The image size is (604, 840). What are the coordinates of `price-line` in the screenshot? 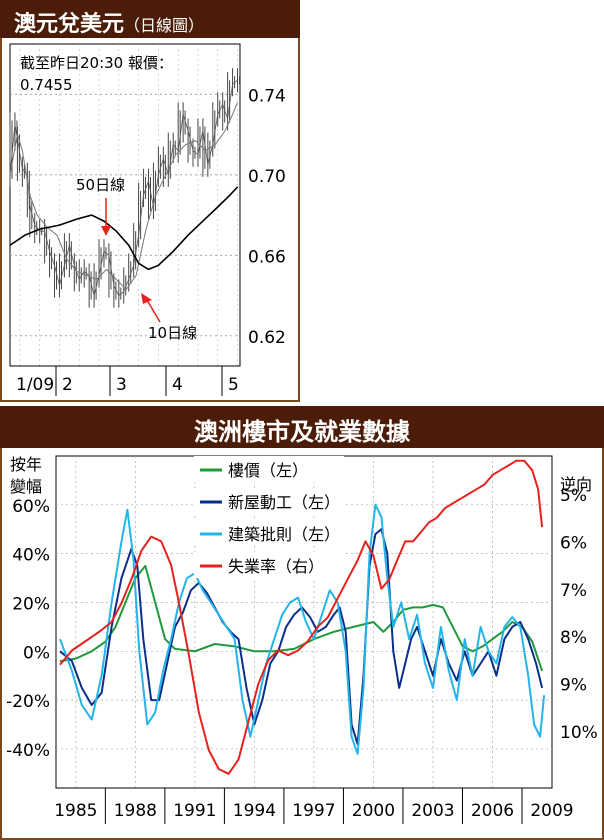 It's located at (123, 188).